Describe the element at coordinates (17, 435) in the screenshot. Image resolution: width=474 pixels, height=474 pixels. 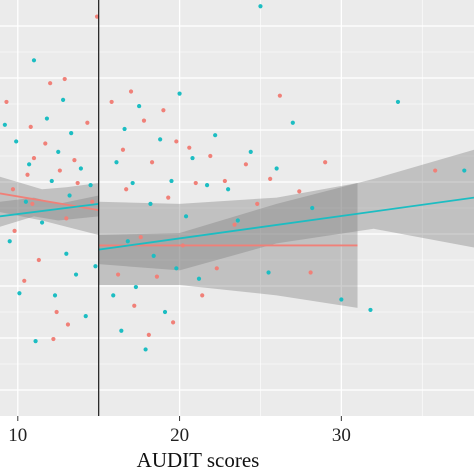
I see `x-tick-label: 10` at that location.